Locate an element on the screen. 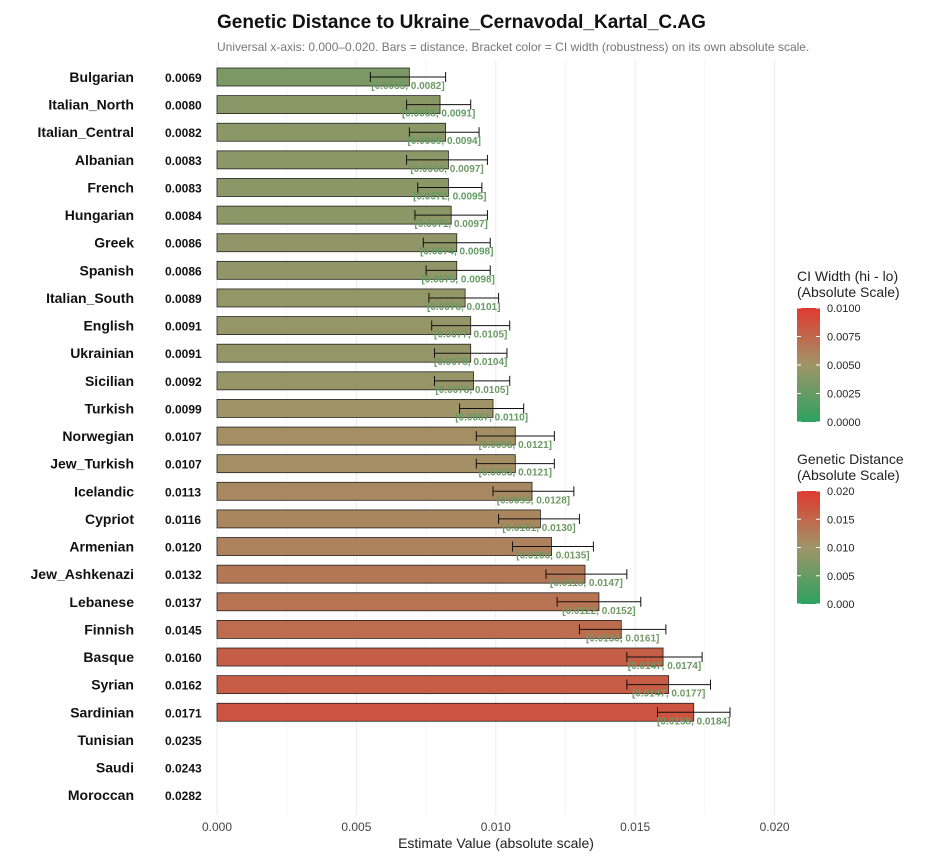 This screenshot has height=864, width=950. bar-row: Italian_South 0.0089 [0.0076, 0.0101] is located at coordinates (273, 300).